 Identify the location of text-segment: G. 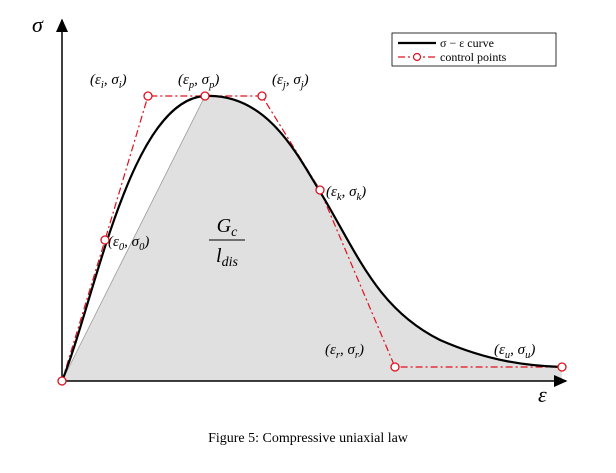
(224, 226).